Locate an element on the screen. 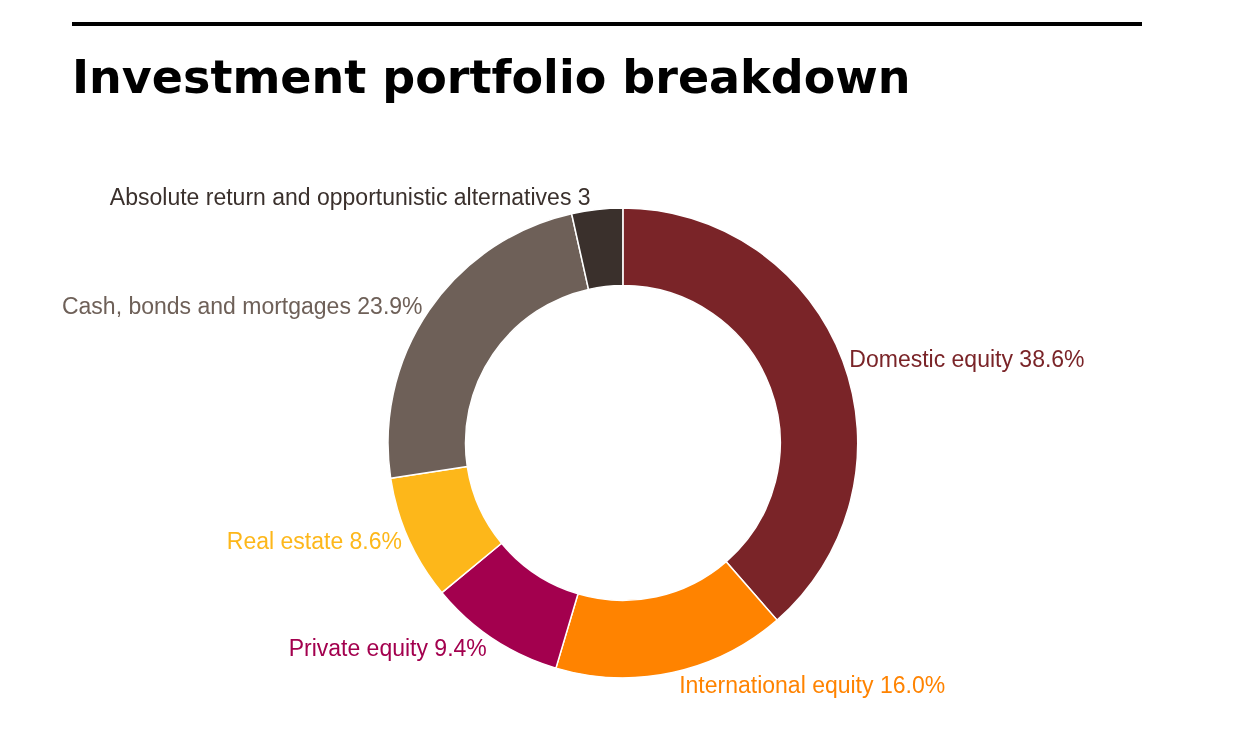 Image resolution: width=1242 pixels, height=754 pixels. slice-label: Real estate 8.6% is located at coordinates (314, 541).